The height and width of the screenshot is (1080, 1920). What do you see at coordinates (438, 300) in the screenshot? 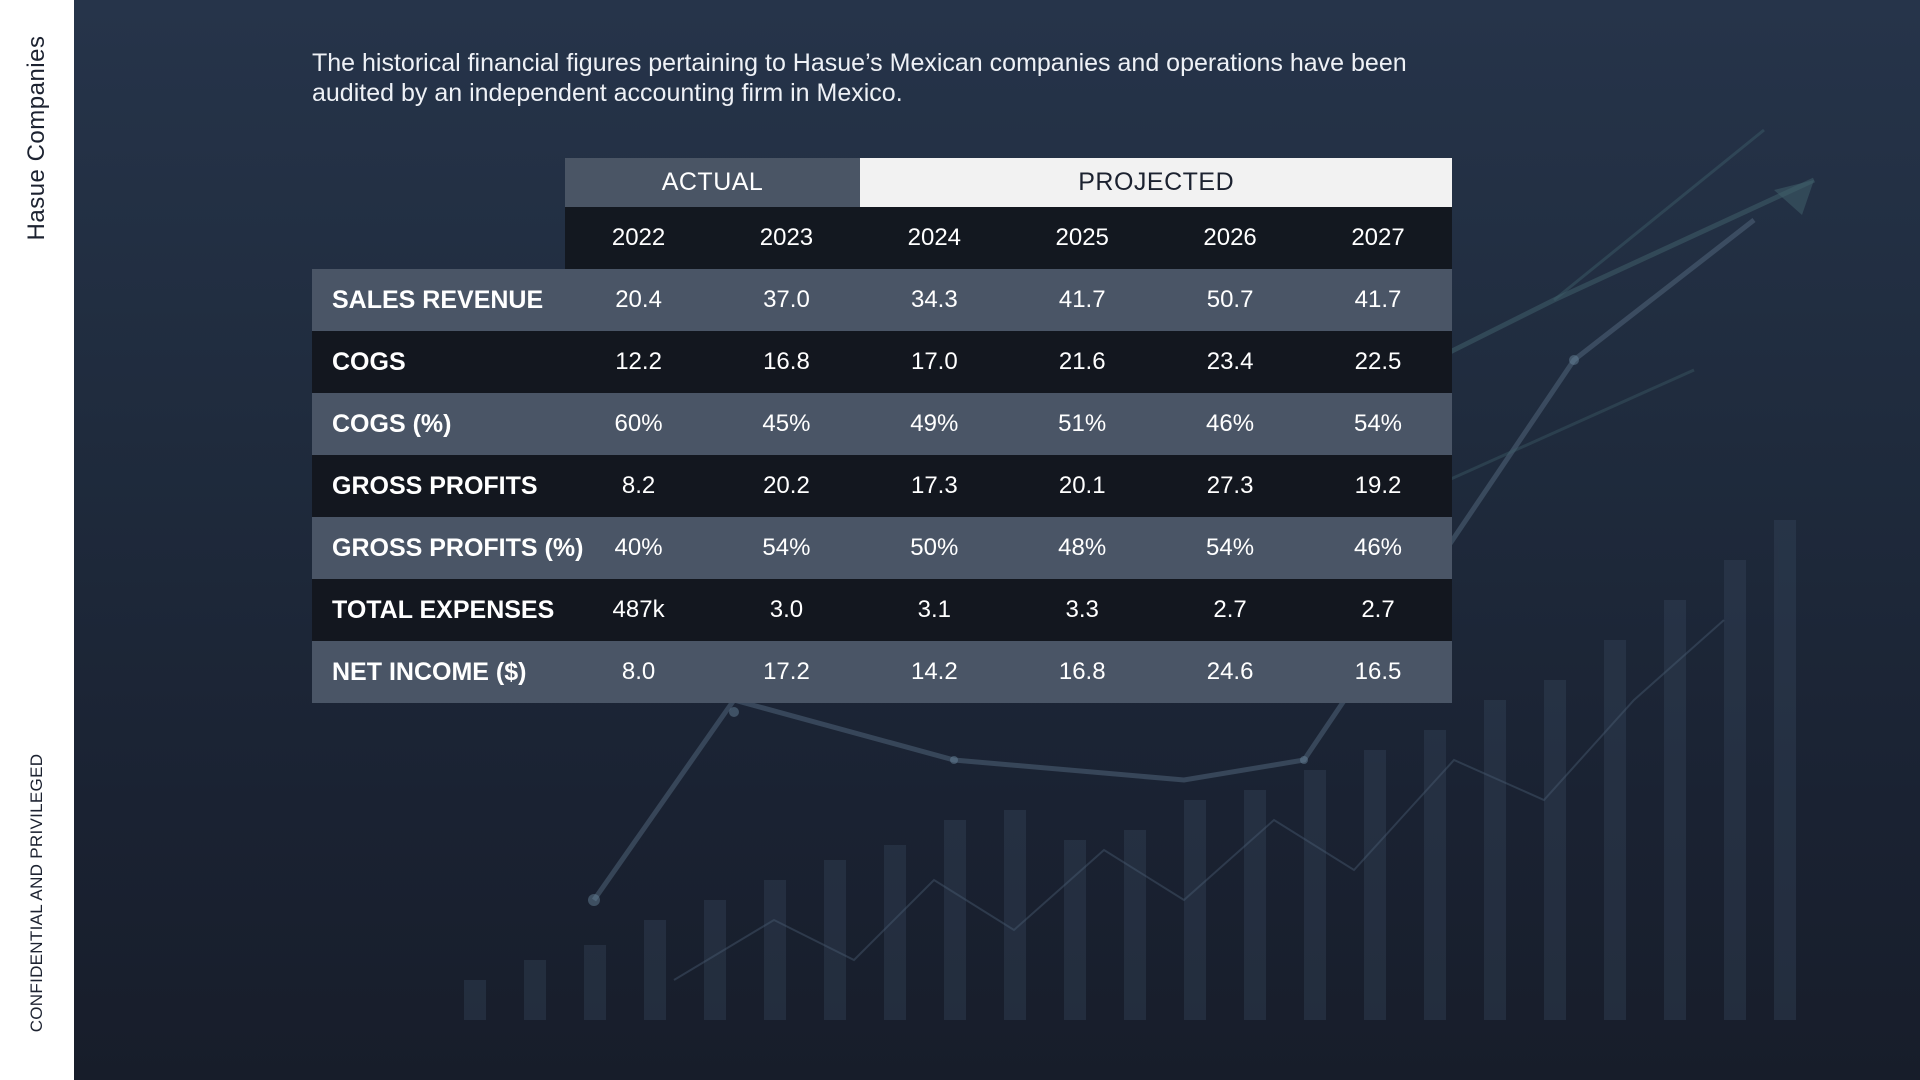
I see `row-label: SALES REVENUE` at bounding box center [438, 300].